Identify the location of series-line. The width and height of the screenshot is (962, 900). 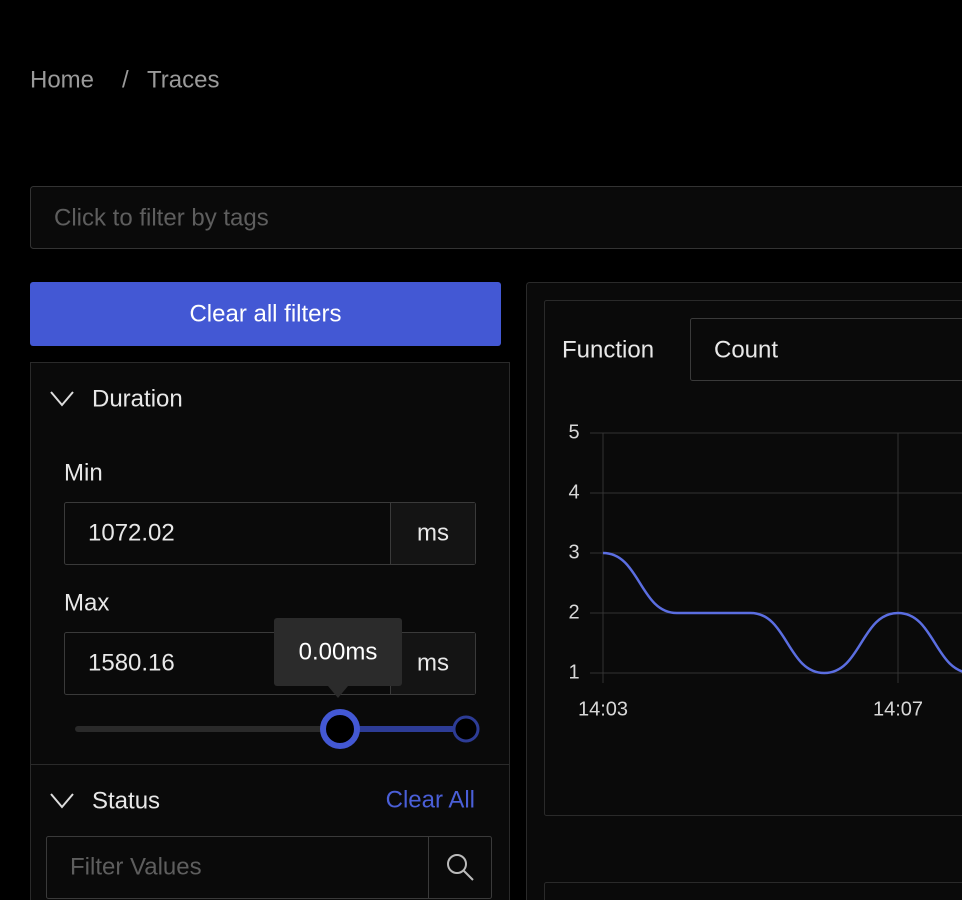
(782, 613).